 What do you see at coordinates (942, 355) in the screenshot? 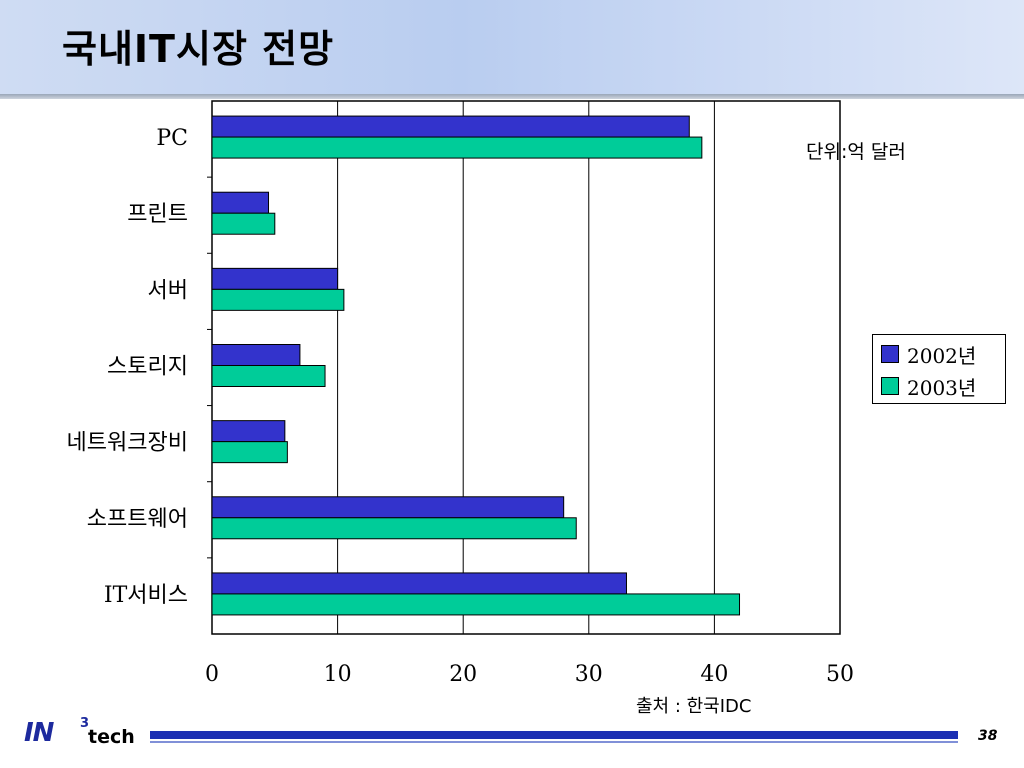
I see `legend-label-2002: 2002년` at bounding box center [942, 355].